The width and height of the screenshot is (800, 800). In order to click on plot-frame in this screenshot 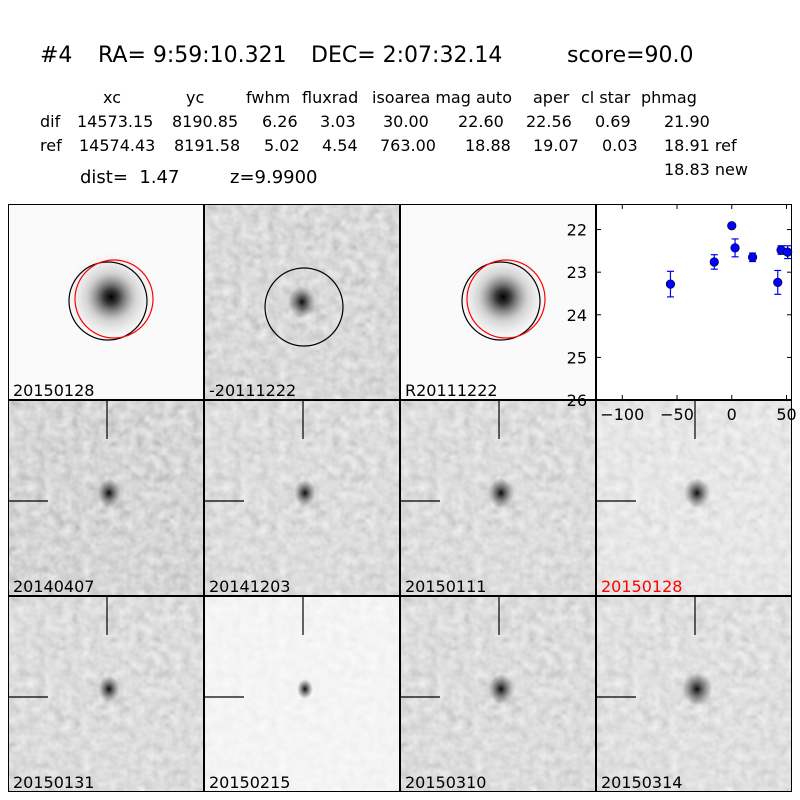, I will do `click(694, 302)`.